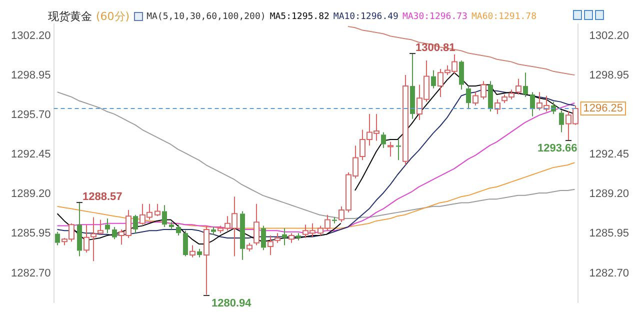  What do you see at coordinates (557, 148) in the screenshot?
I see `annotation: 1293.66` at bounding box center [557, 148].